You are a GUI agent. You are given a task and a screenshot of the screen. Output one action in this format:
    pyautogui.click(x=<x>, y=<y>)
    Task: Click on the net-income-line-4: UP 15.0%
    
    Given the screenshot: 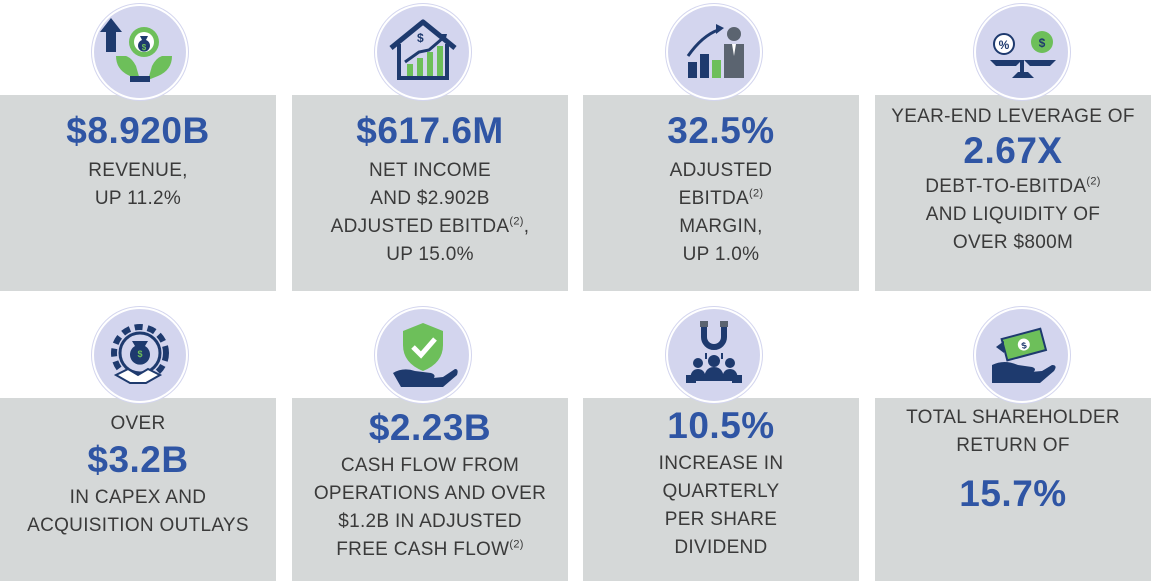 What is the action you would take?
    pyautogui.click(x=430, y=254)
    